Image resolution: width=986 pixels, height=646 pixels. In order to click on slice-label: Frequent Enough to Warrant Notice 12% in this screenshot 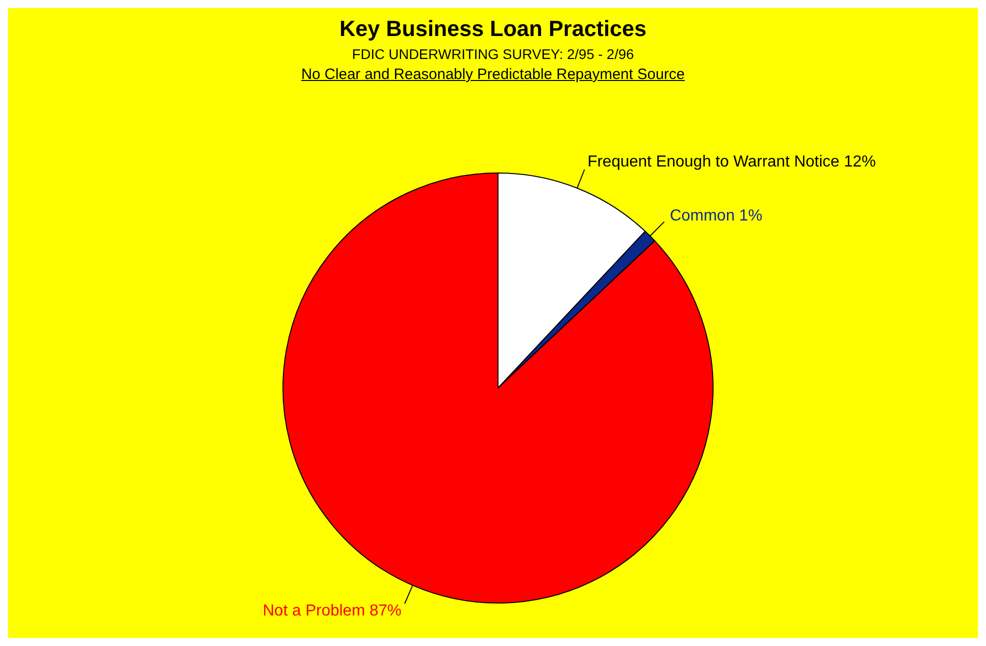, I will do `click(731, 162)`.